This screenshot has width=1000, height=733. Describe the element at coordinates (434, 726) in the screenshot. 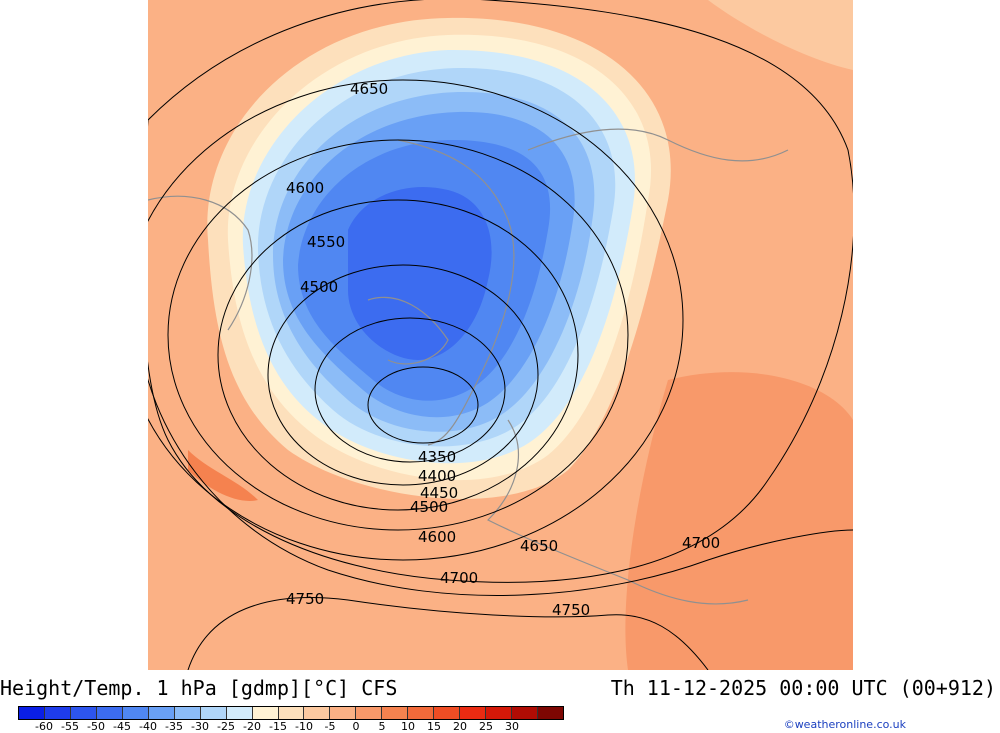

I see `colorbar-tick-label: 15` at that location.